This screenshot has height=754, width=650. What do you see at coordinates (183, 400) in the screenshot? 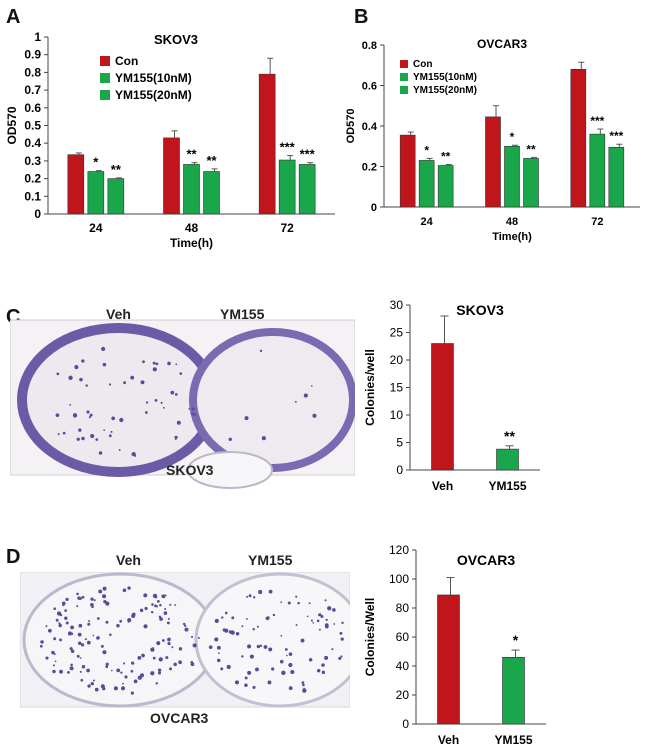
I see `photo-c-colony-plates: Veh YM155 SKOV3` at bounding box center [183, 400].